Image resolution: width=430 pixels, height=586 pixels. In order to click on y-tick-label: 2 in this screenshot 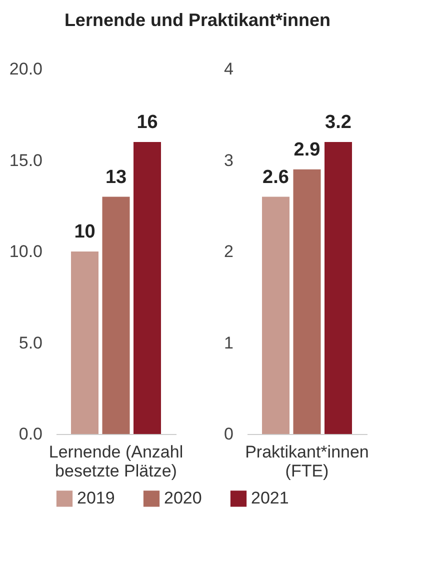, I will do `click(229, 251)`.